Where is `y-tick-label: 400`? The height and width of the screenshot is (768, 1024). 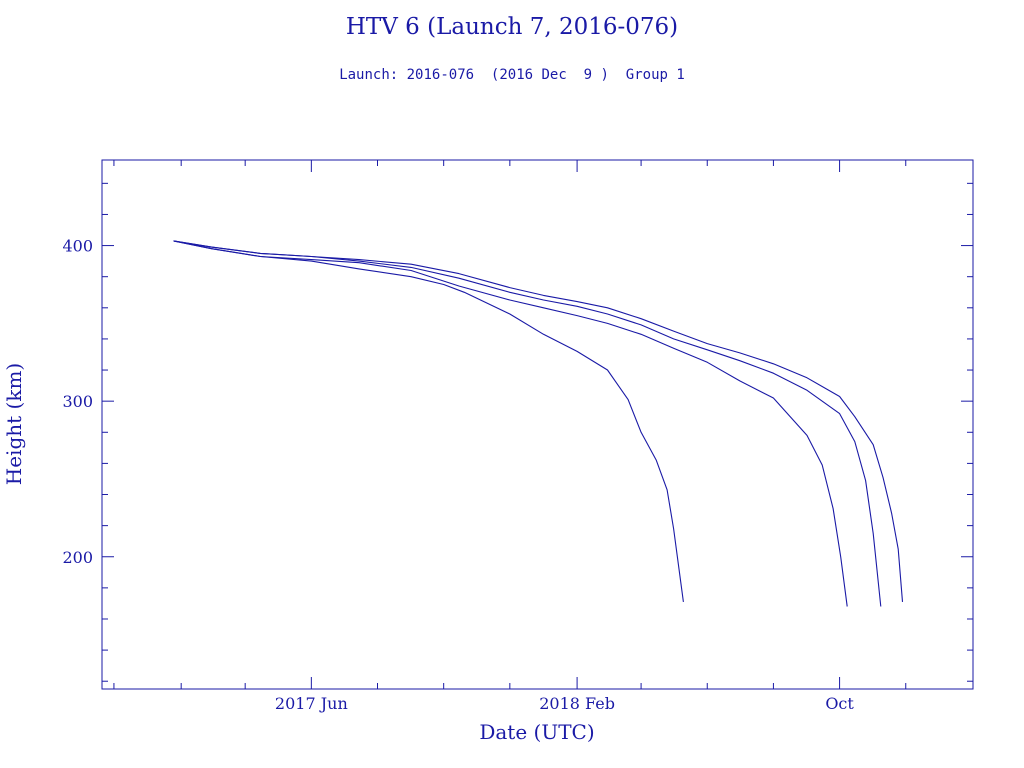 y-tick-label: 400 is located at coordinates (77, 246).